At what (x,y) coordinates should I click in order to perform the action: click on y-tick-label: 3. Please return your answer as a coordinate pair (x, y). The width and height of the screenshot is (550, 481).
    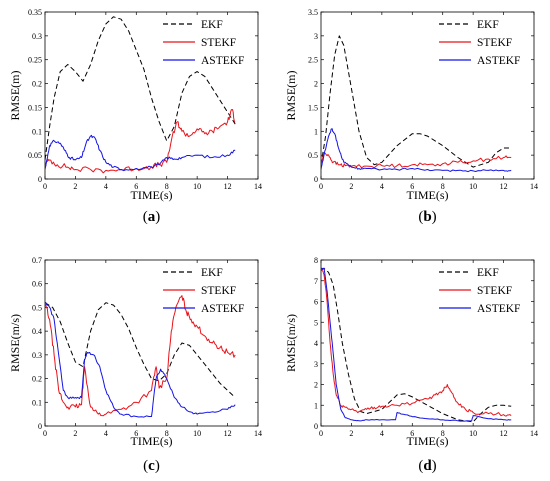
    Looking at the image, I should click on (316, 36).